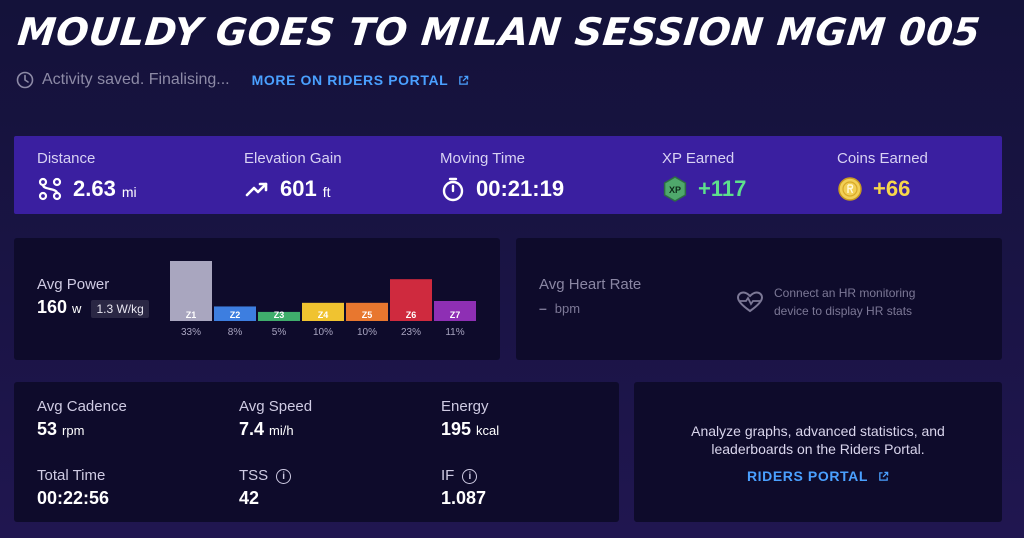 The image size is (1024, 538). Describe the element at coordinates (66, 158) in the screenshot. I see `distance-label: Distance` at that location.